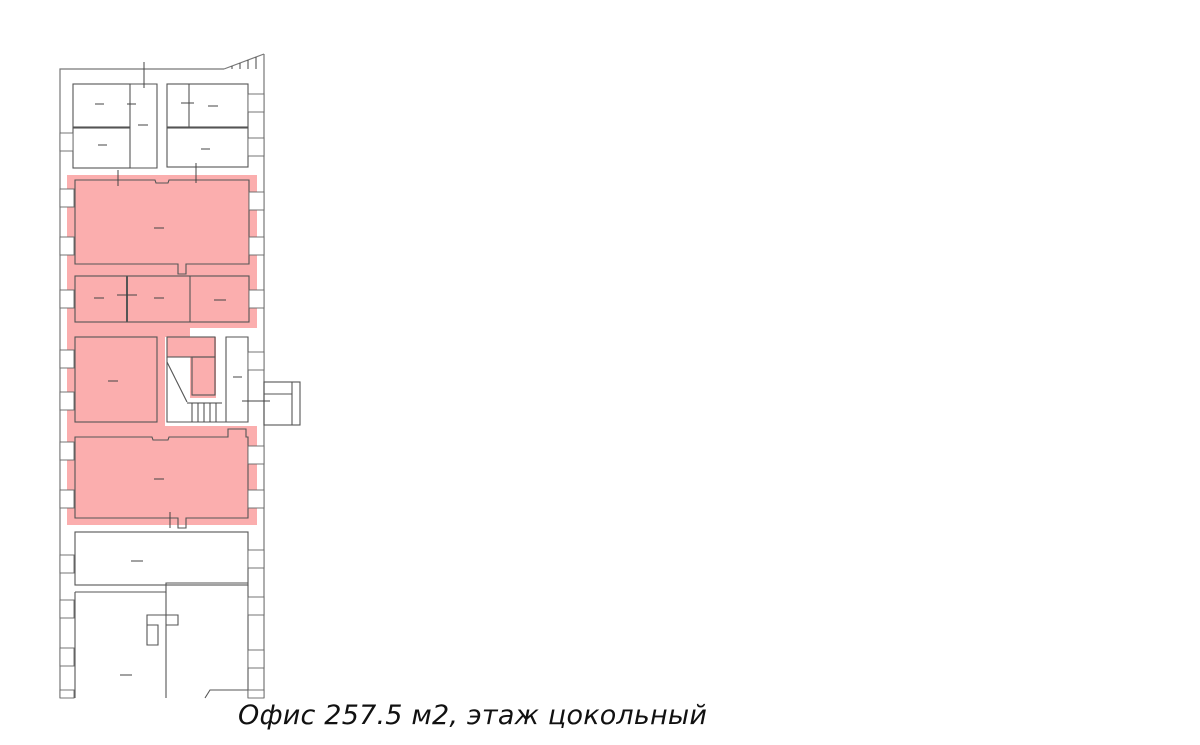  I want to click on outer-walls, so click(162, 375).